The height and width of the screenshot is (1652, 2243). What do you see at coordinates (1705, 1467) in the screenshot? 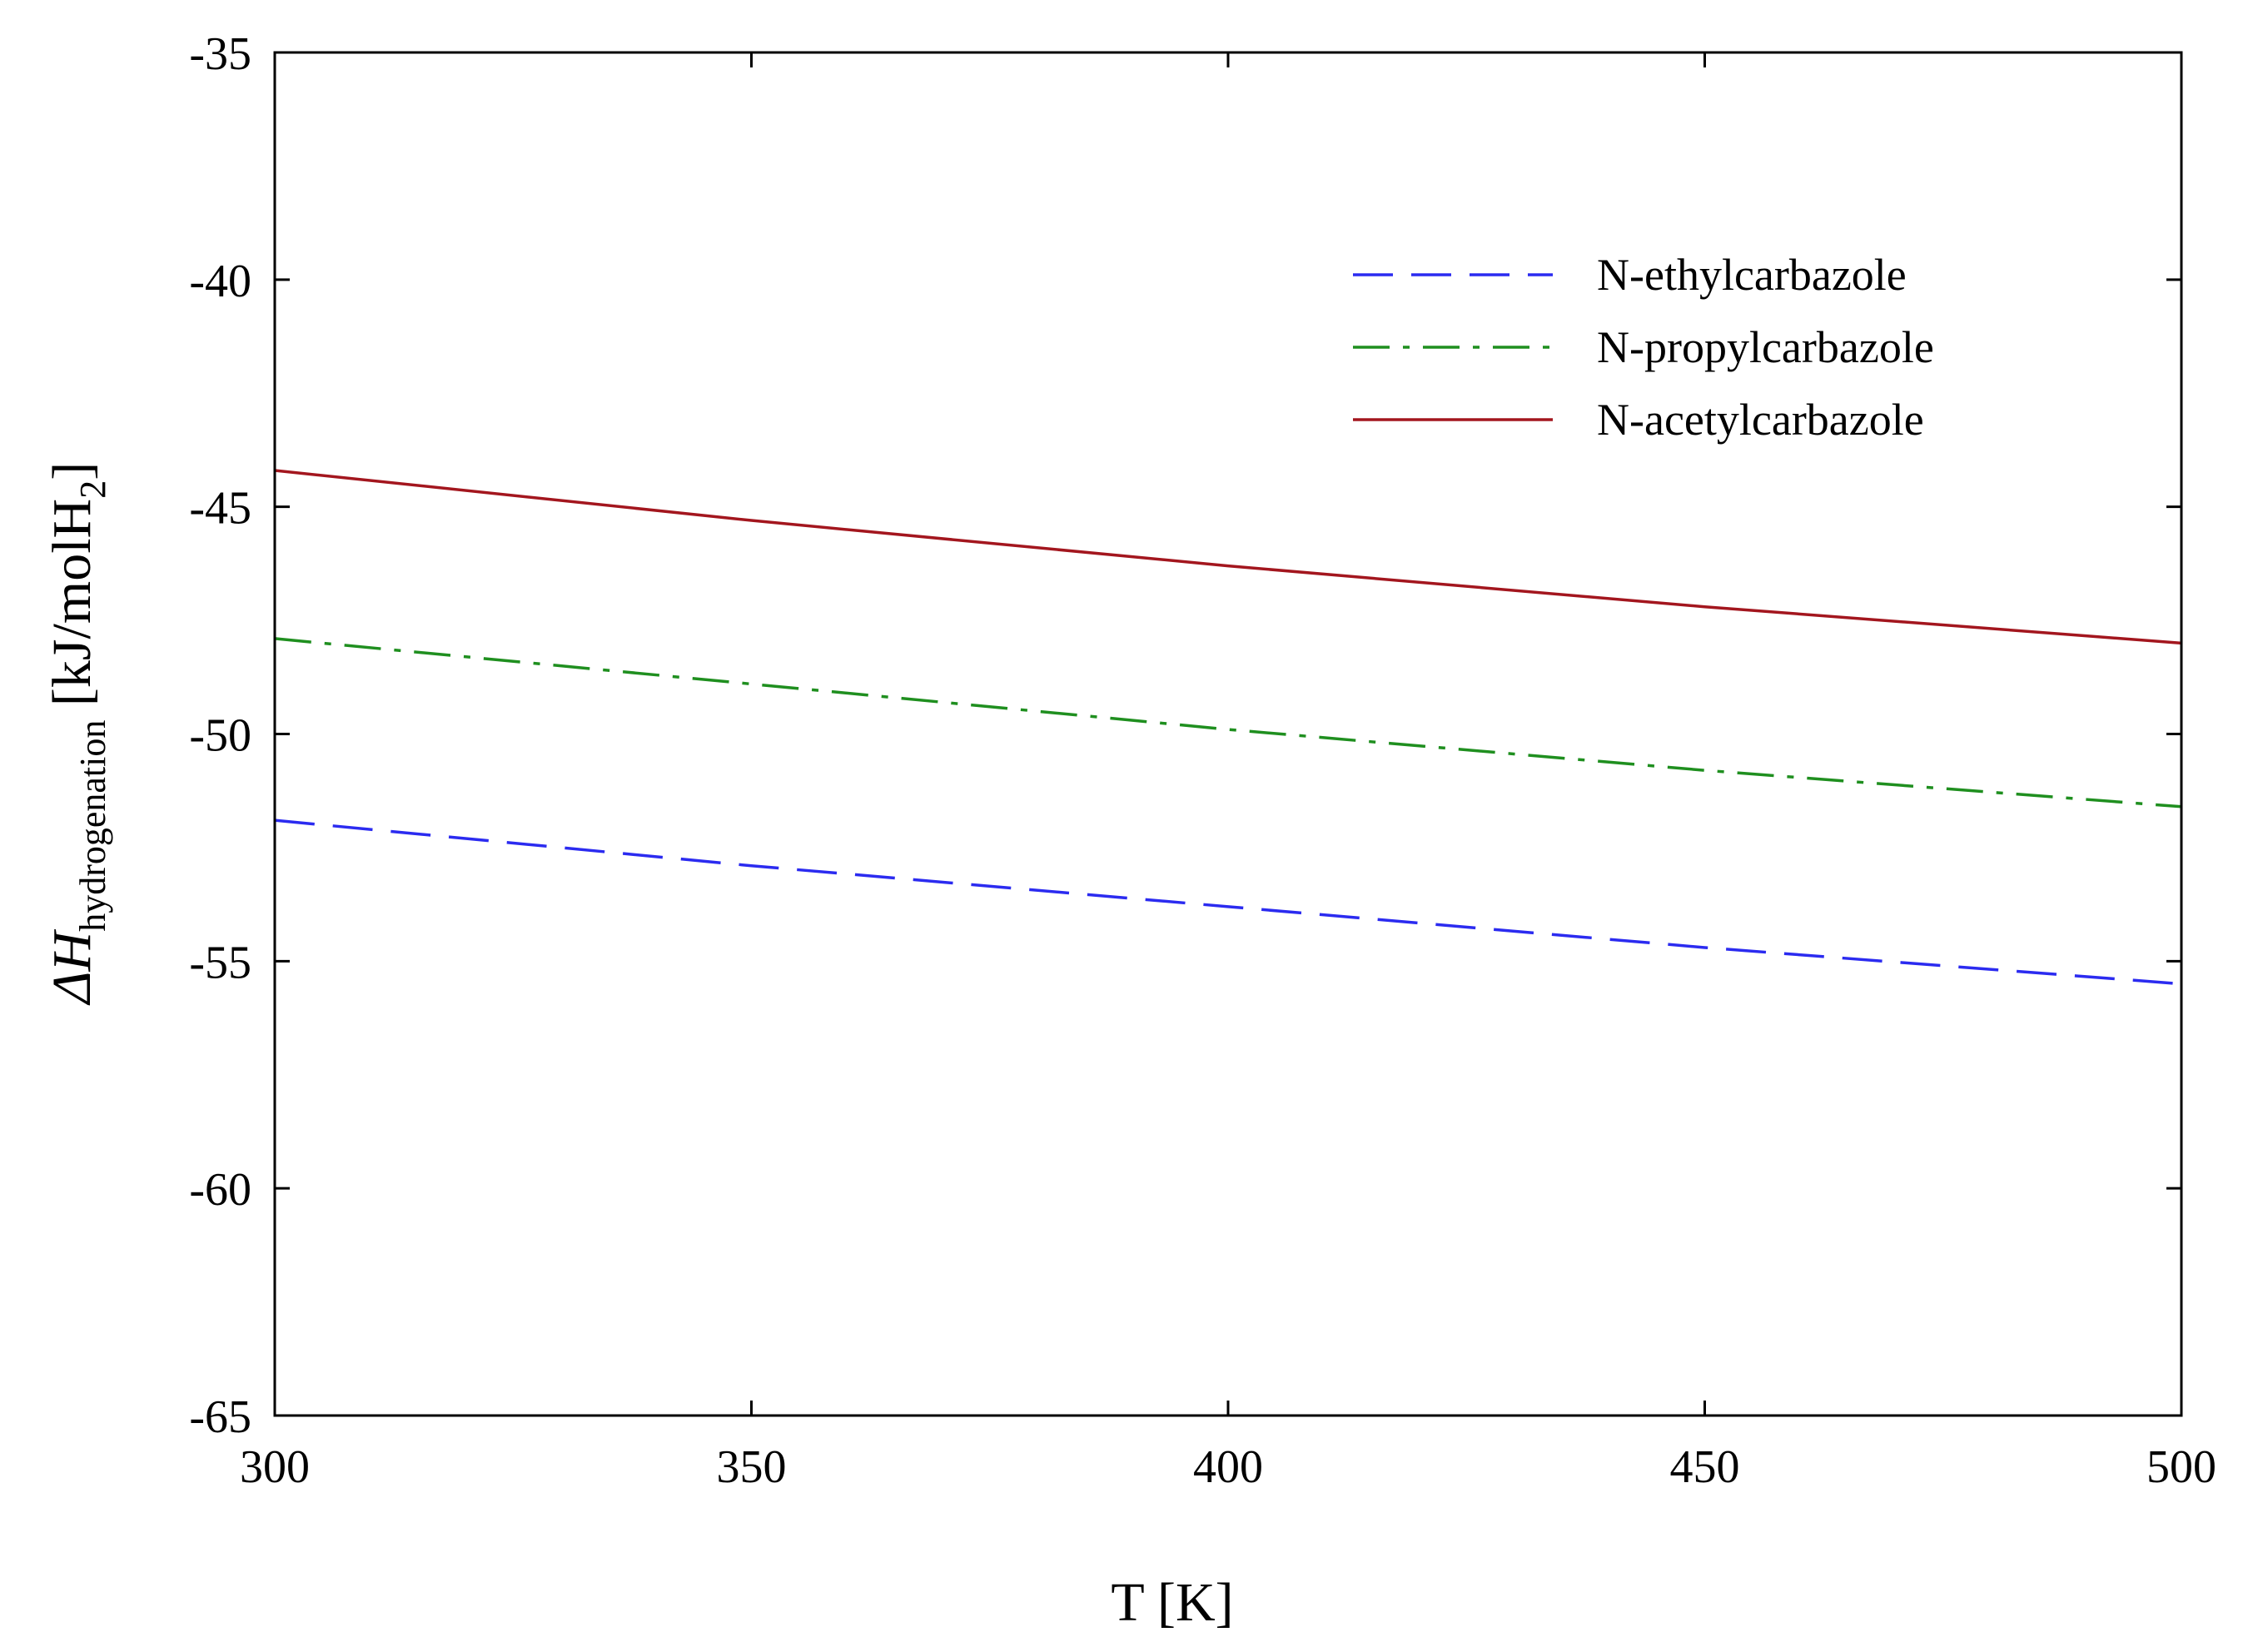
I see `x-tick-label: 450` at bounding box center [1705, 1467].